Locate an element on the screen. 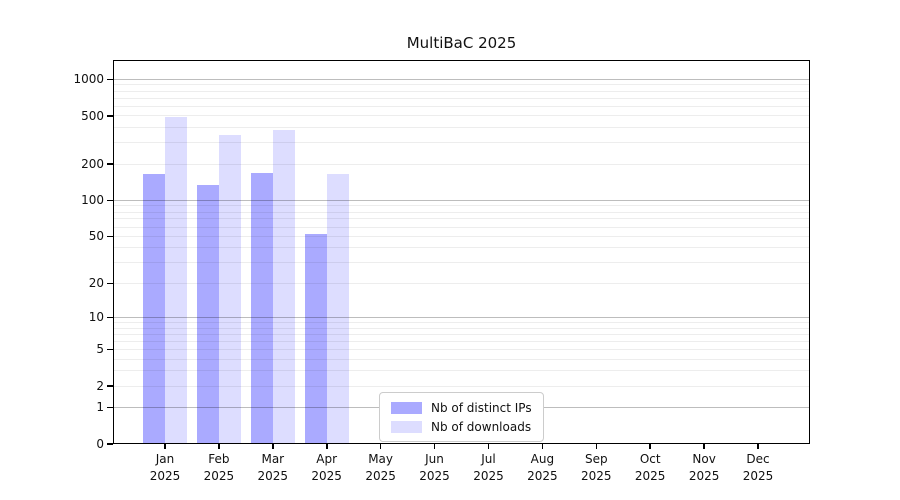 The width and height of the screenshot is (900, 500). bar-downloads-mar is located at coordinates (283, 286).